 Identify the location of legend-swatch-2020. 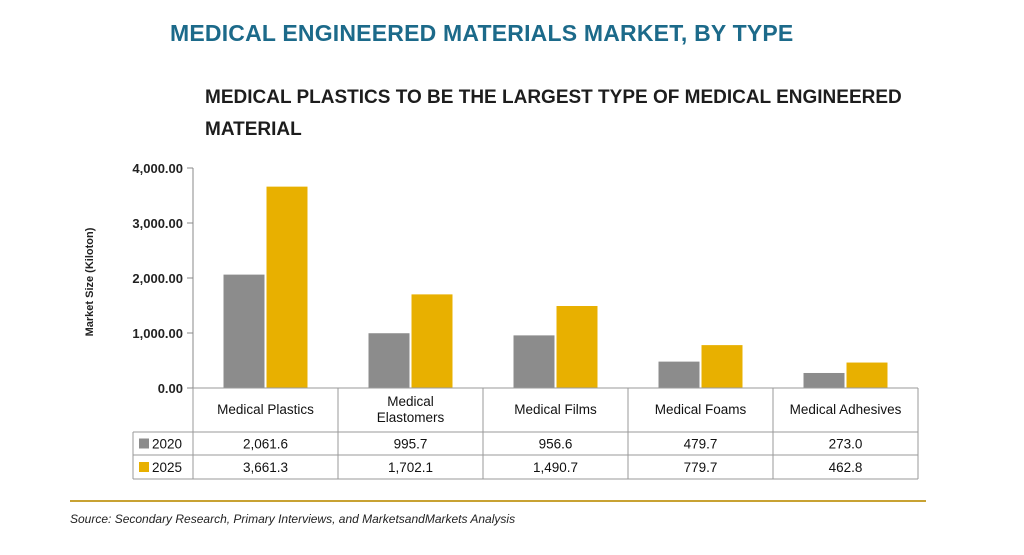
(144, 443).